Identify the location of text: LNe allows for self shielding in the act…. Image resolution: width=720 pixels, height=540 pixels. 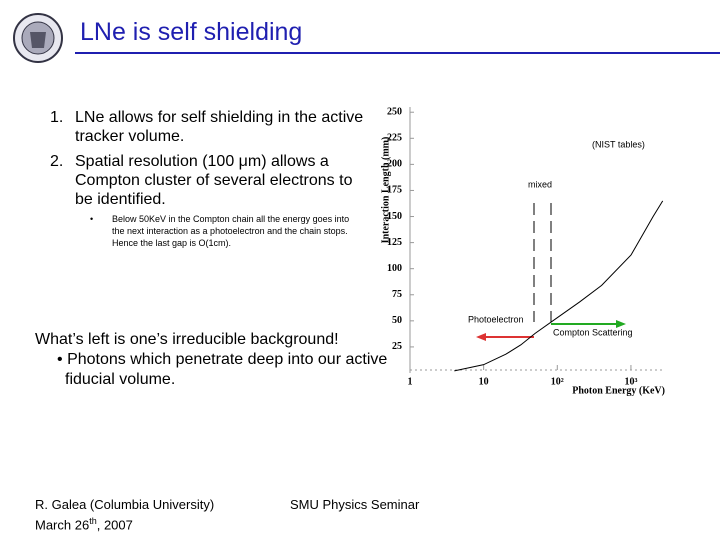
(219, 127).